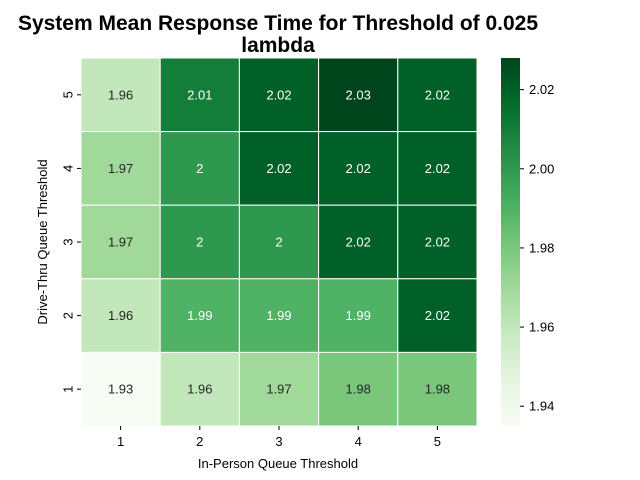 The width and height of the screenshot is (640, 480). Describe the element at coordinates (541, 247) in the screenshot. I see `colorbar-tick-label-2: 1.98` at that location.